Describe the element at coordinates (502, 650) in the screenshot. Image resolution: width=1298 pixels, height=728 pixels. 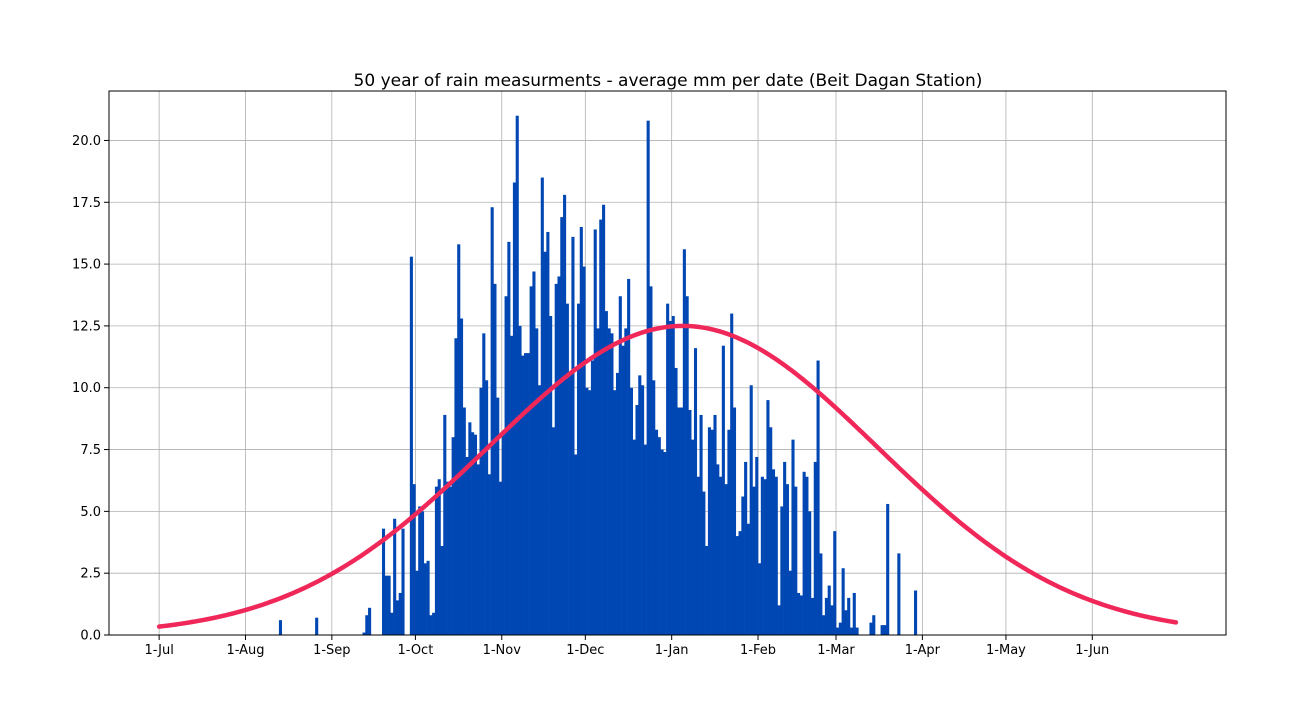
I see `x-tick-label: 1-Nov` at that location.